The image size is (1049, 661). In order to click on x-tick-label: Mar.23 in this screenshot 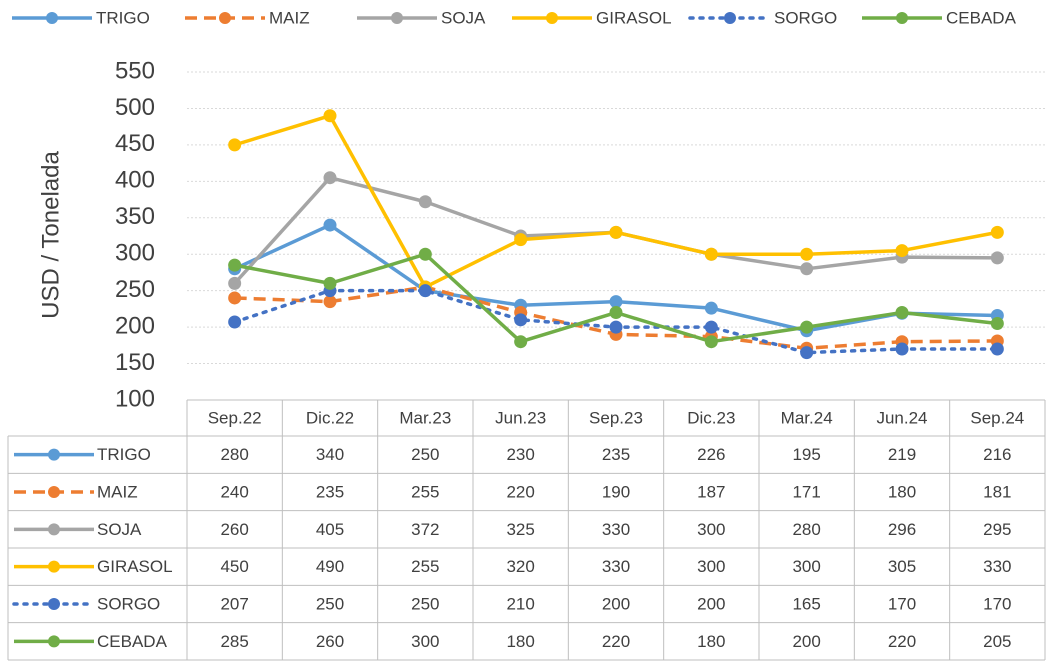, I will do `click(425, 417)`.